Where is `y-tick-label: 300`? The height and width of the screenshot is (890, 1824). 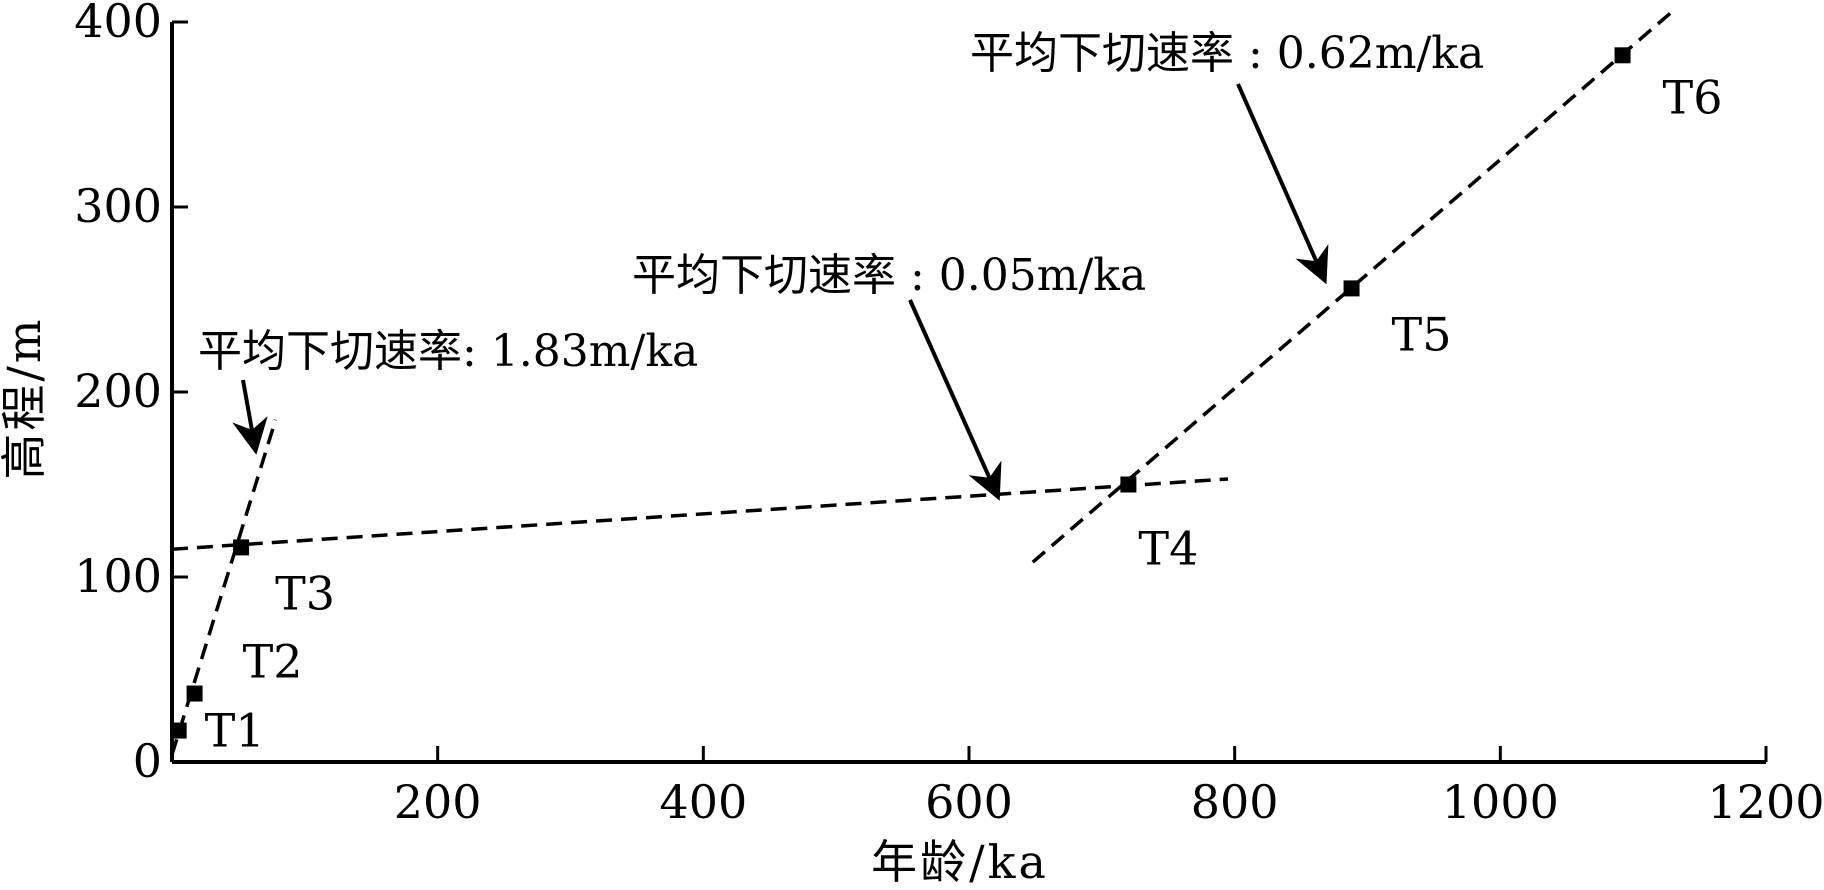 y-tick-label: 300 is located at coordinates (118, 206).